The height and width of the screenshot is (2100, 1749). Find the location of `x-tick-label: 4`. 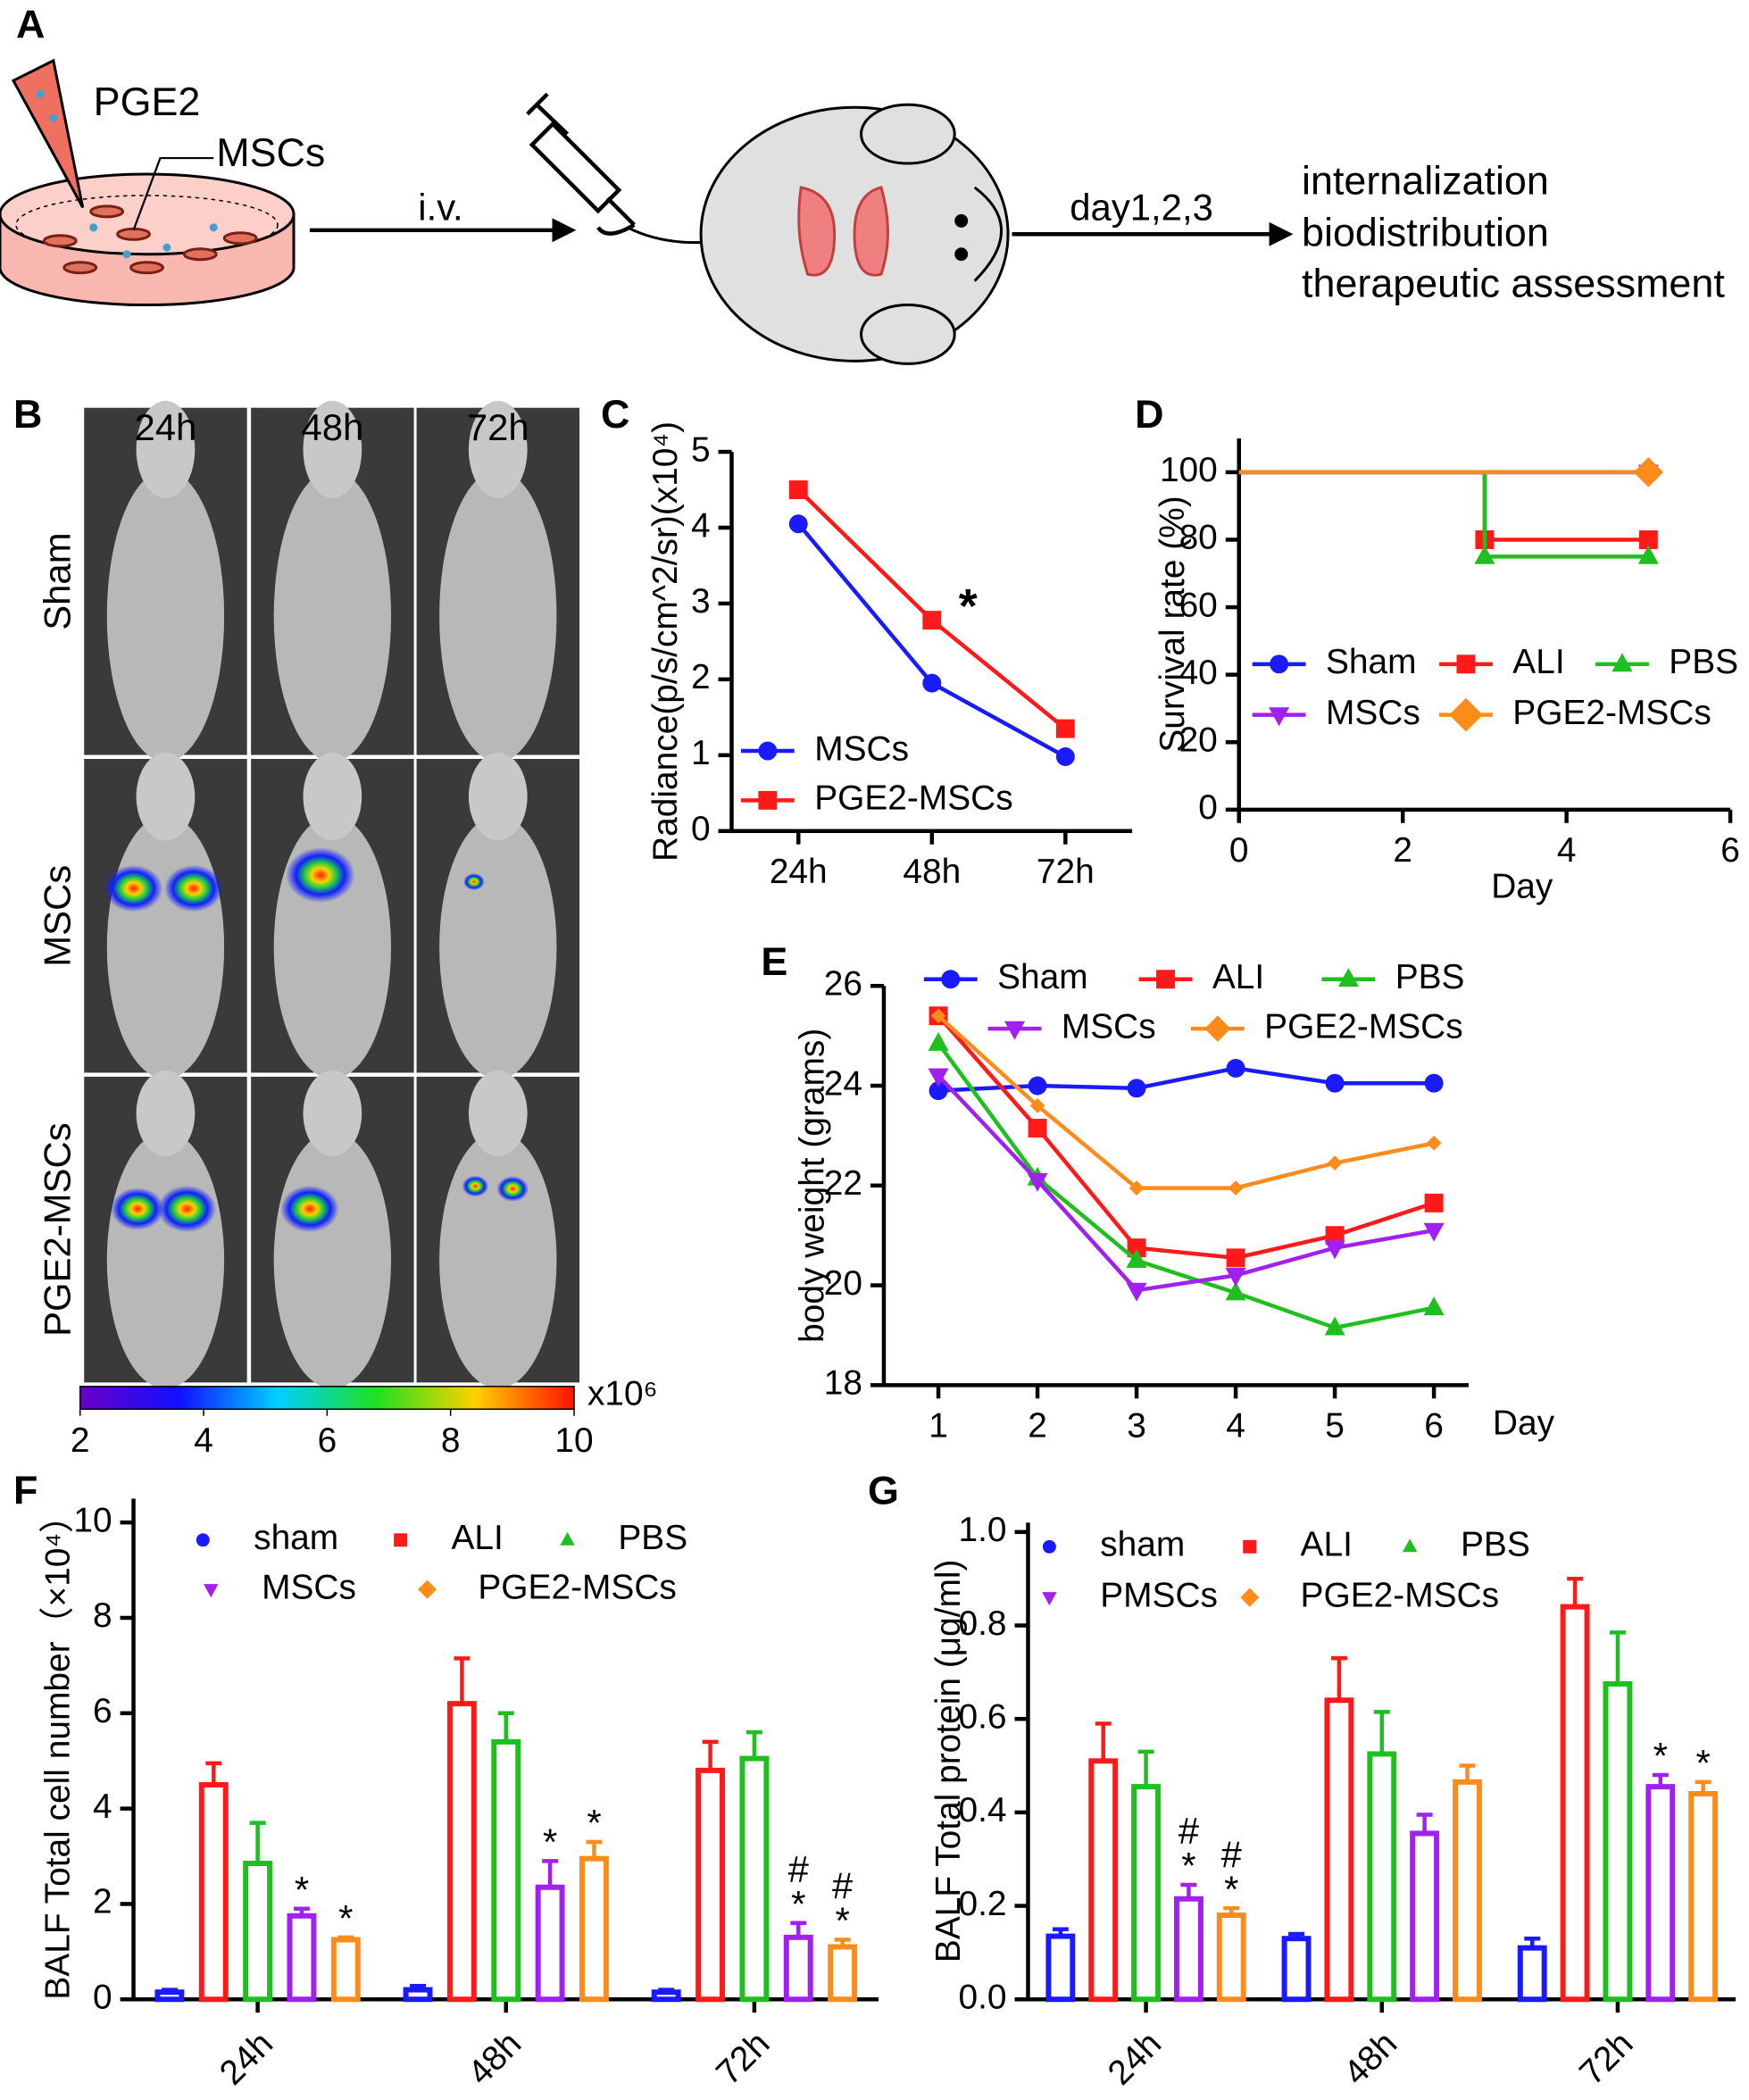

x-tick-label: 4 is located at coordinates (1567, 851).